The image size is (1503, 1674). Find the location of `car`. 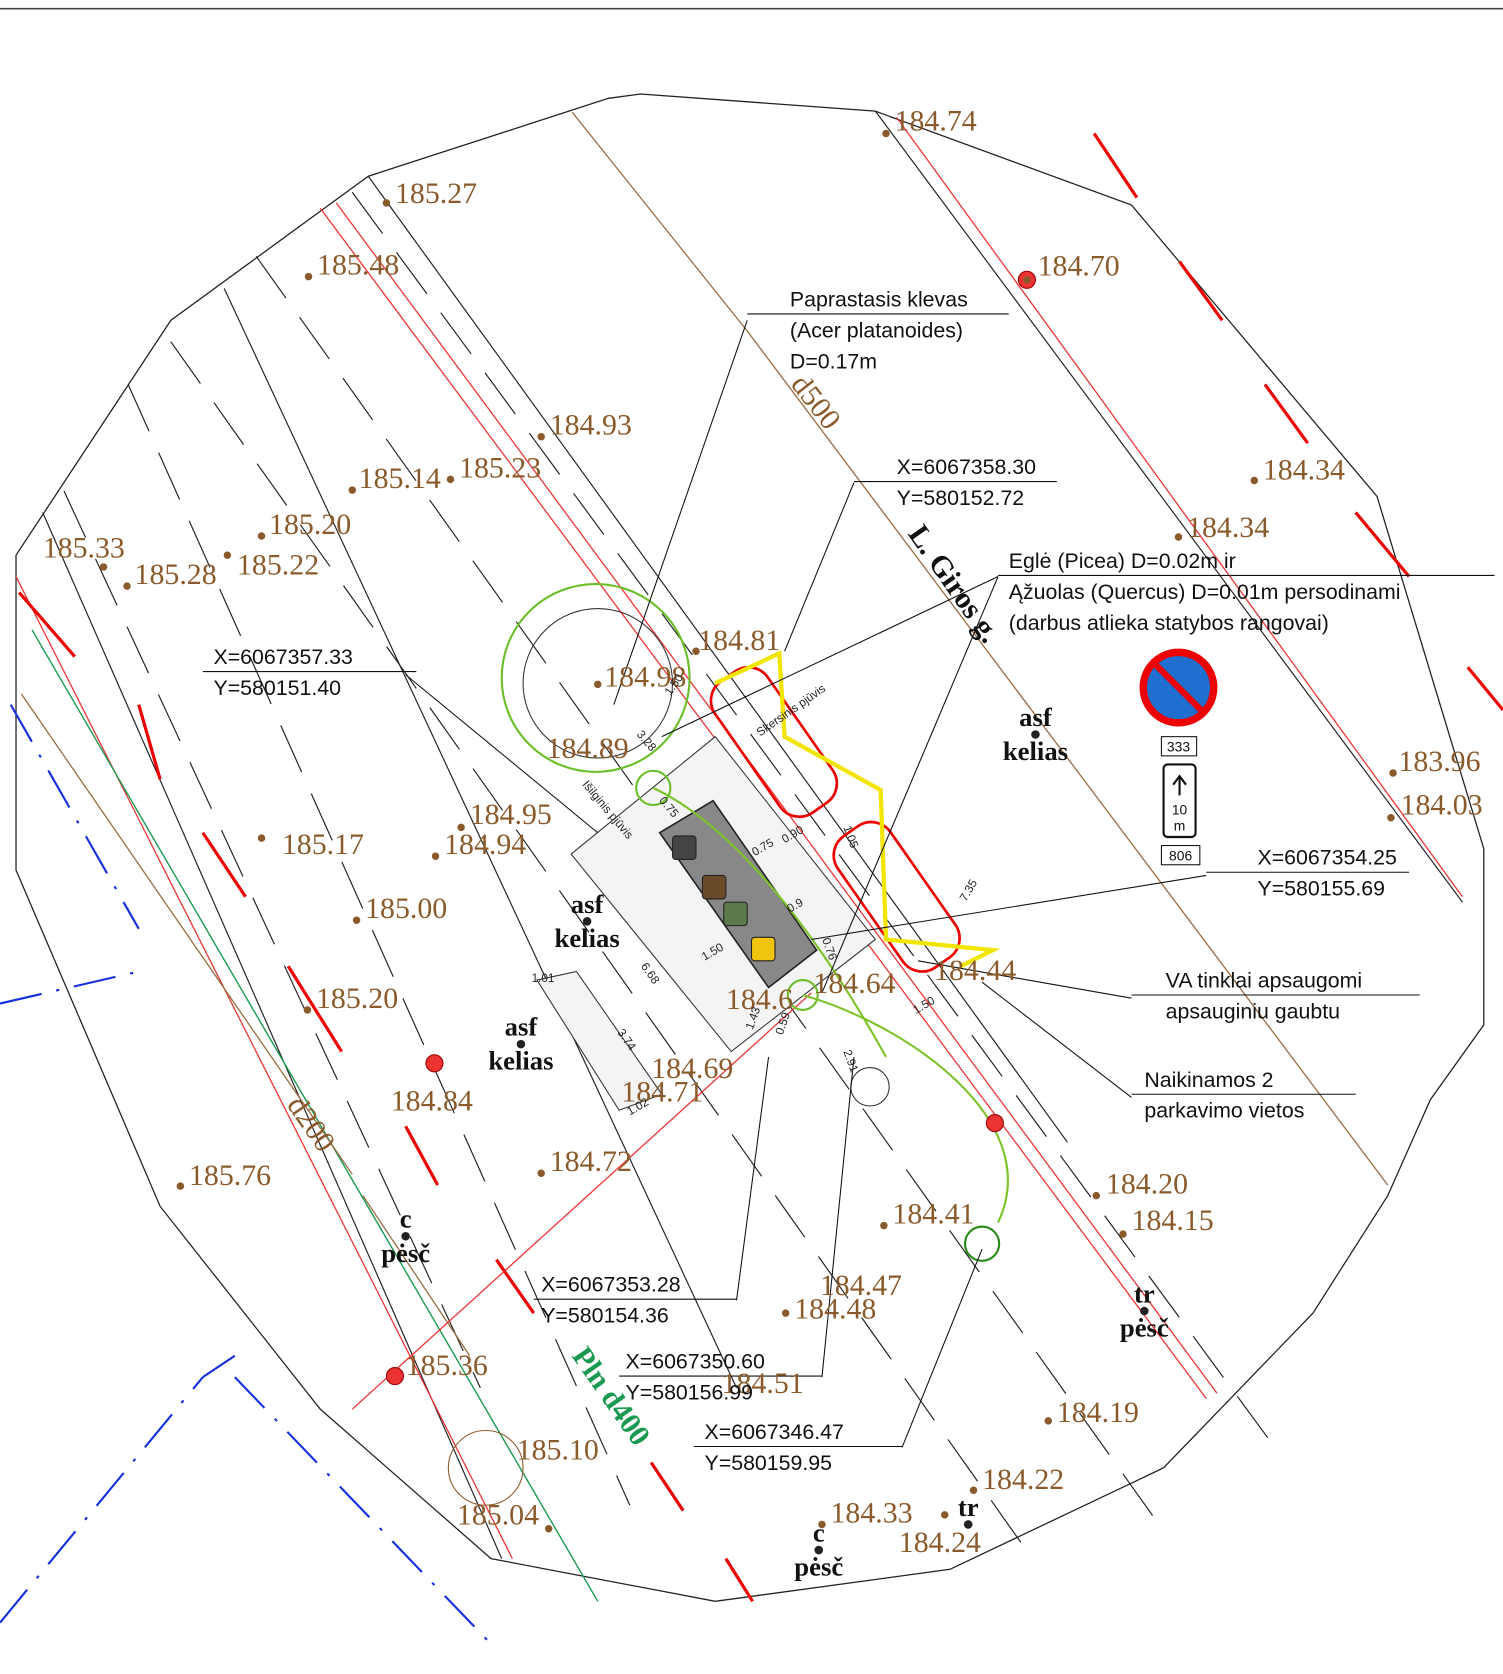

car is located at coordinates (896, 896).